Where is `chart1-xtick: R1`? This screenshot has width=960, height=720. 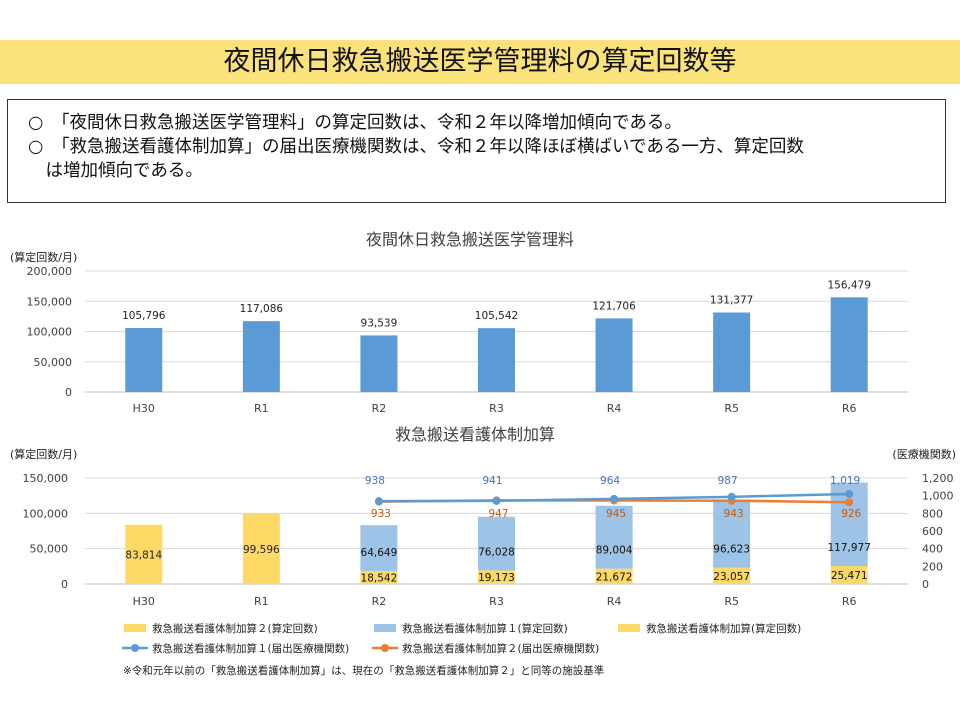 chart1-xtick: R1 is located at coordinates (261, 408).